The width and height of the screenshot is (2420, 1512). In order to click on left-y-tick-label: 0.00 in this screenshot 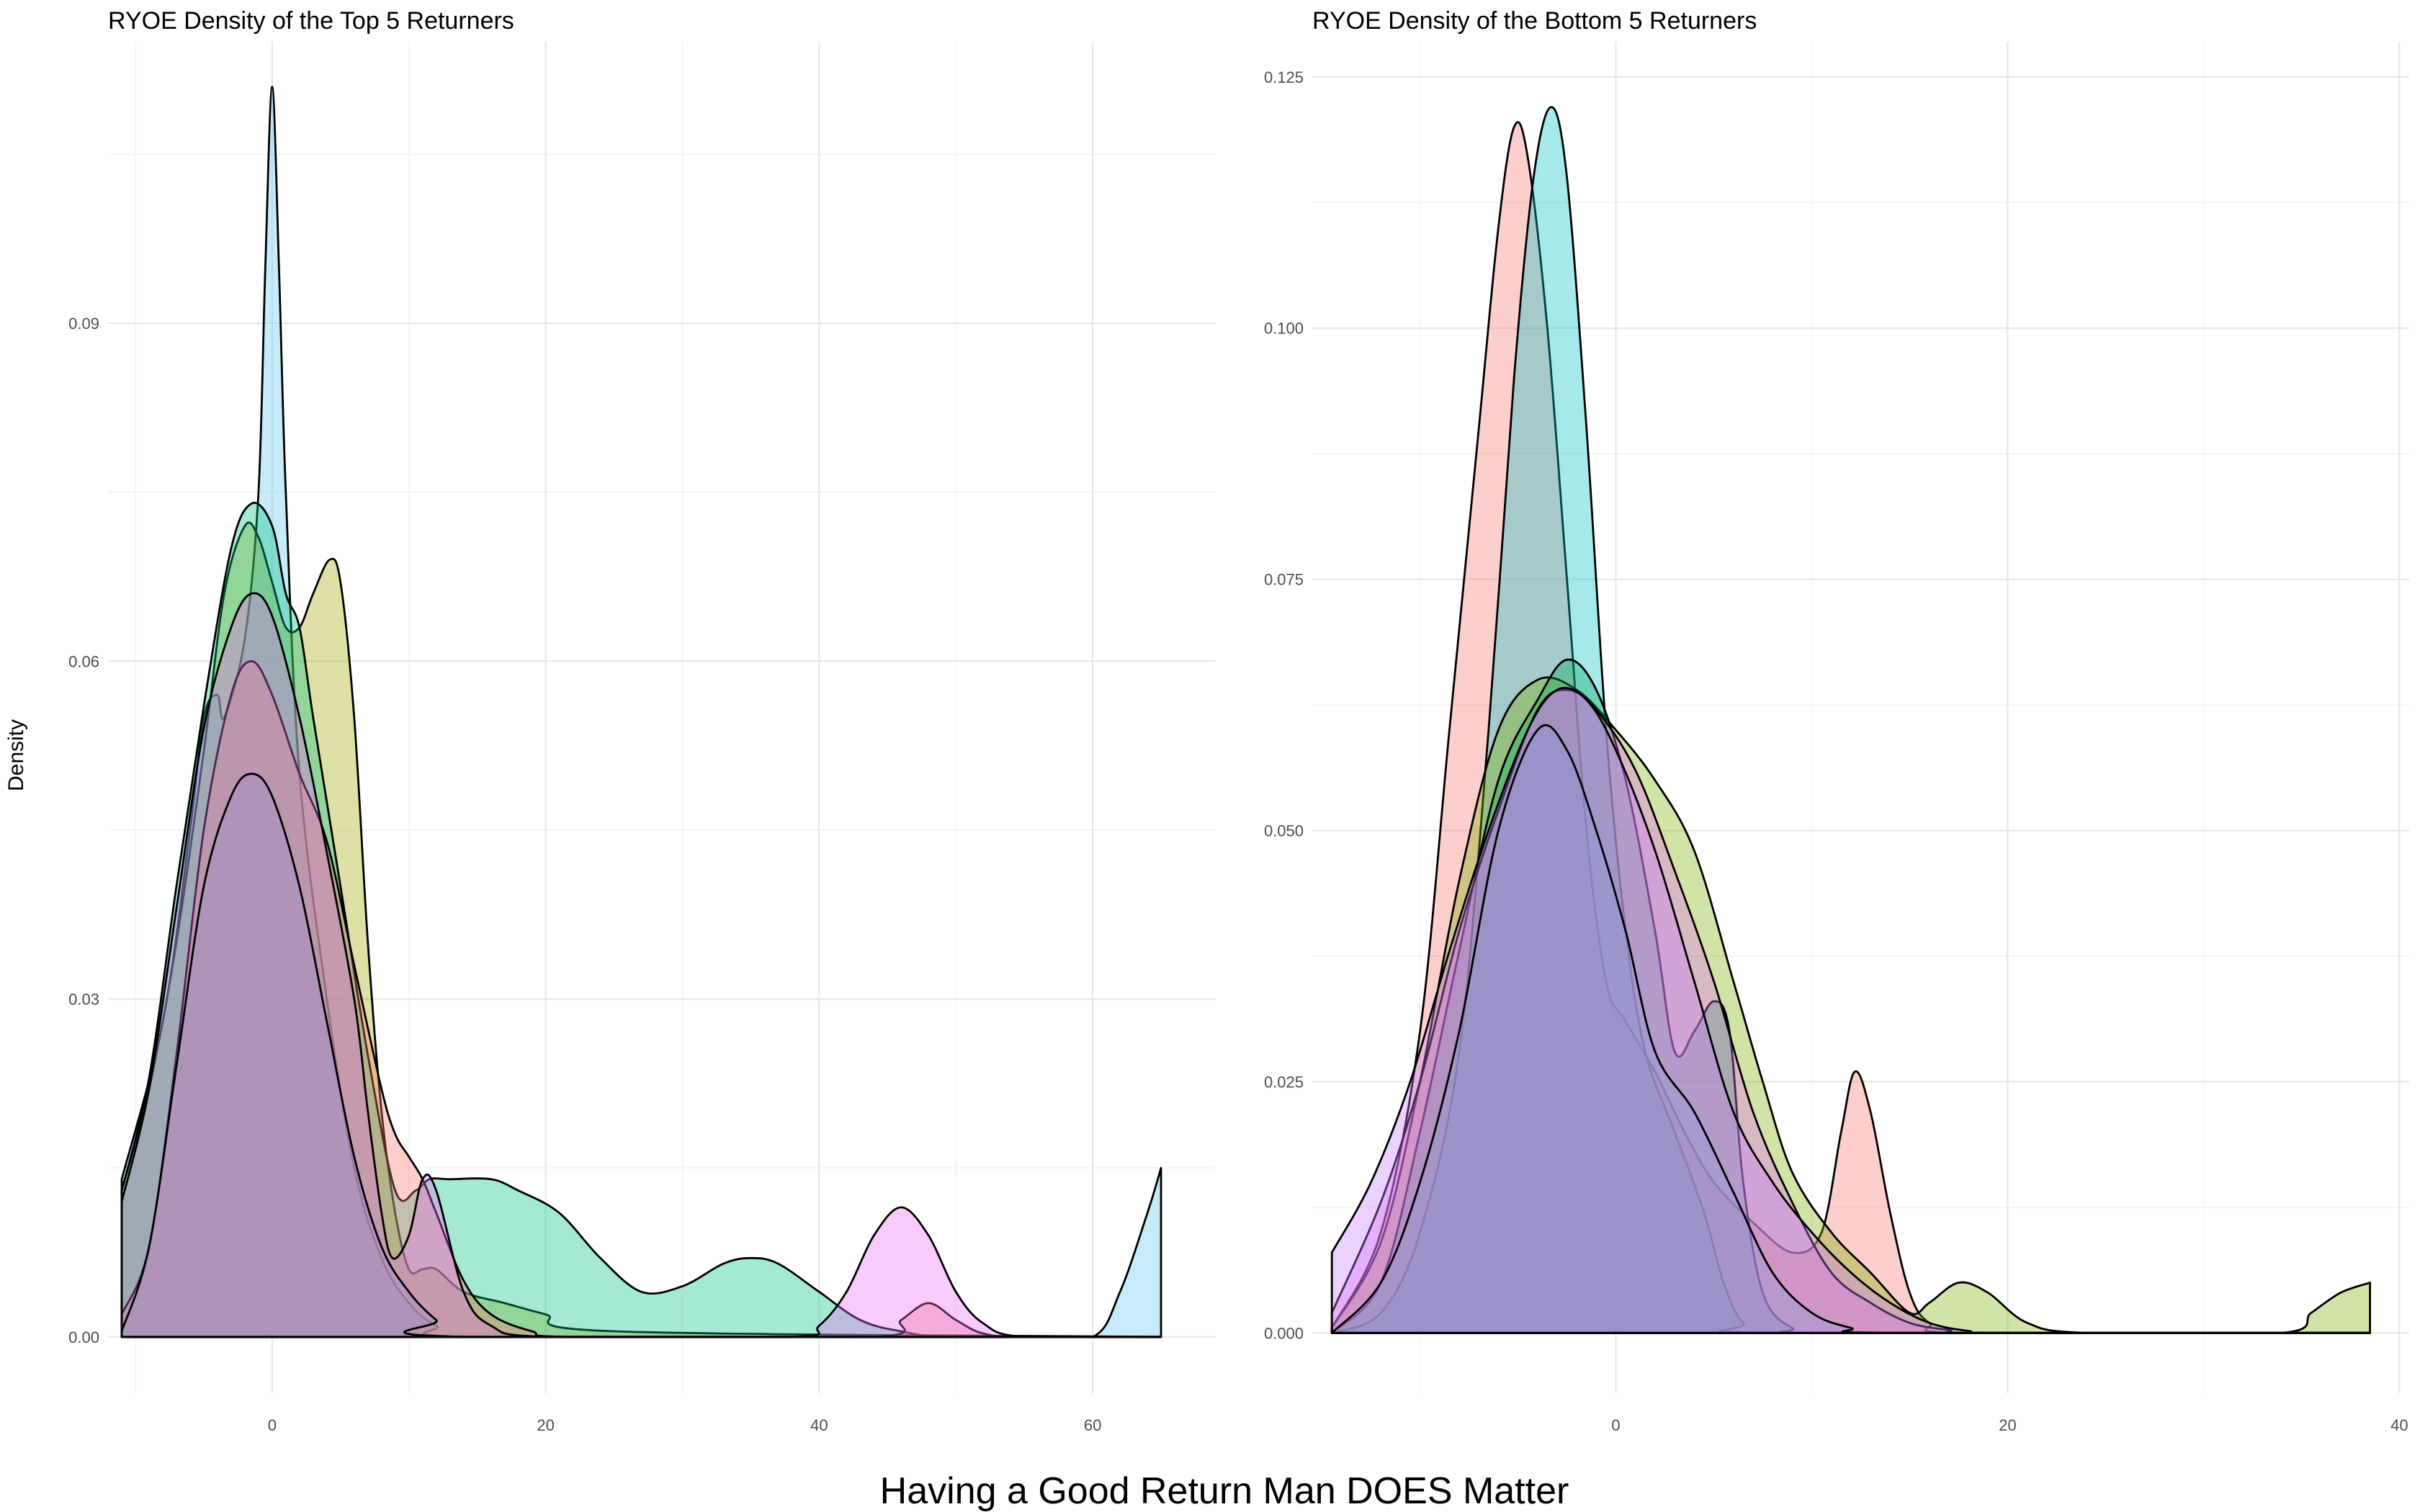, I will do `click(83, 1337)`.